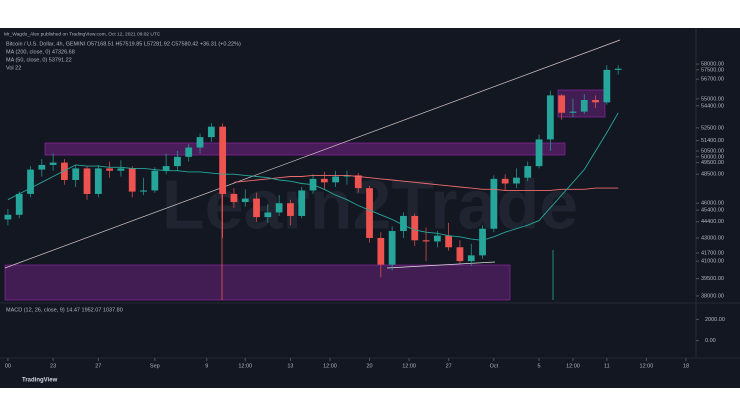 This screenshot has height=416, width=740. What do you see at coordinates (40, 52) in the screenshot?
I see `indicator-legend: MA (200, close, 0) 47326.68` at bounding box center [40, 52].